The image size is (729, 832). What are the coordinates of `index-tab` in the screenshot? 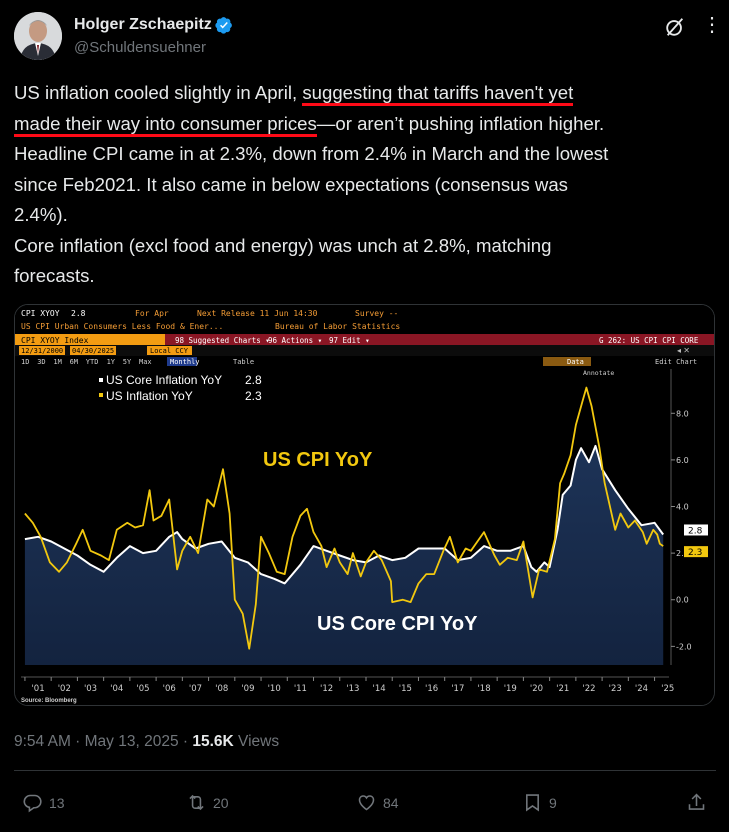 It's located at (90, 339).